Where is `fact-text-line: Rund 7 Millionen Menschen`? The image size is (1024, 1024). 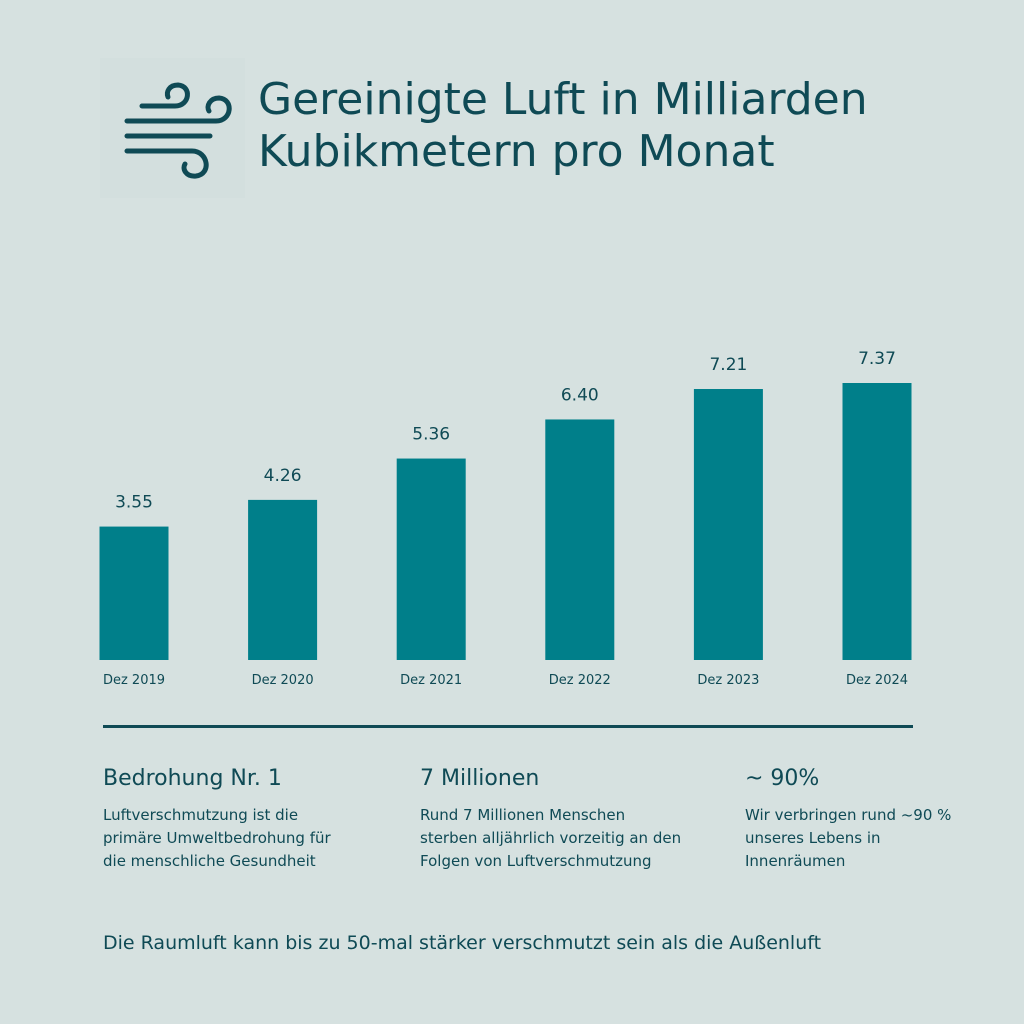
fact-text-line: Rund 7 Millionen Menschen is located at coordinates (523, 815).